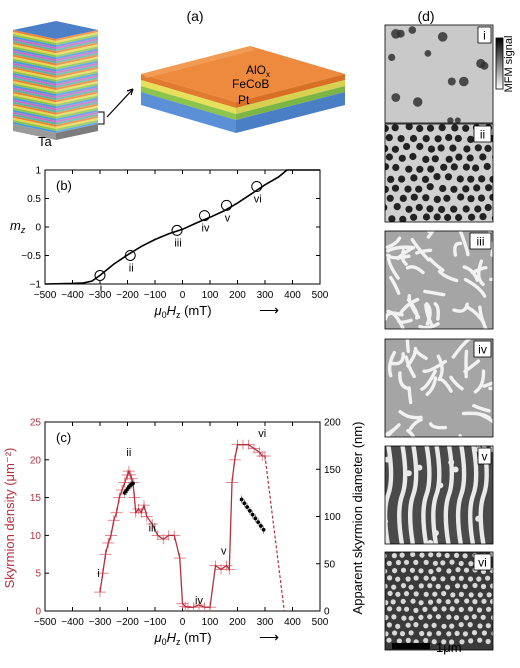 The width and height of the screenshot is (520, 668). I want to click on mfm-image-ii: ii, so click(446, 173).